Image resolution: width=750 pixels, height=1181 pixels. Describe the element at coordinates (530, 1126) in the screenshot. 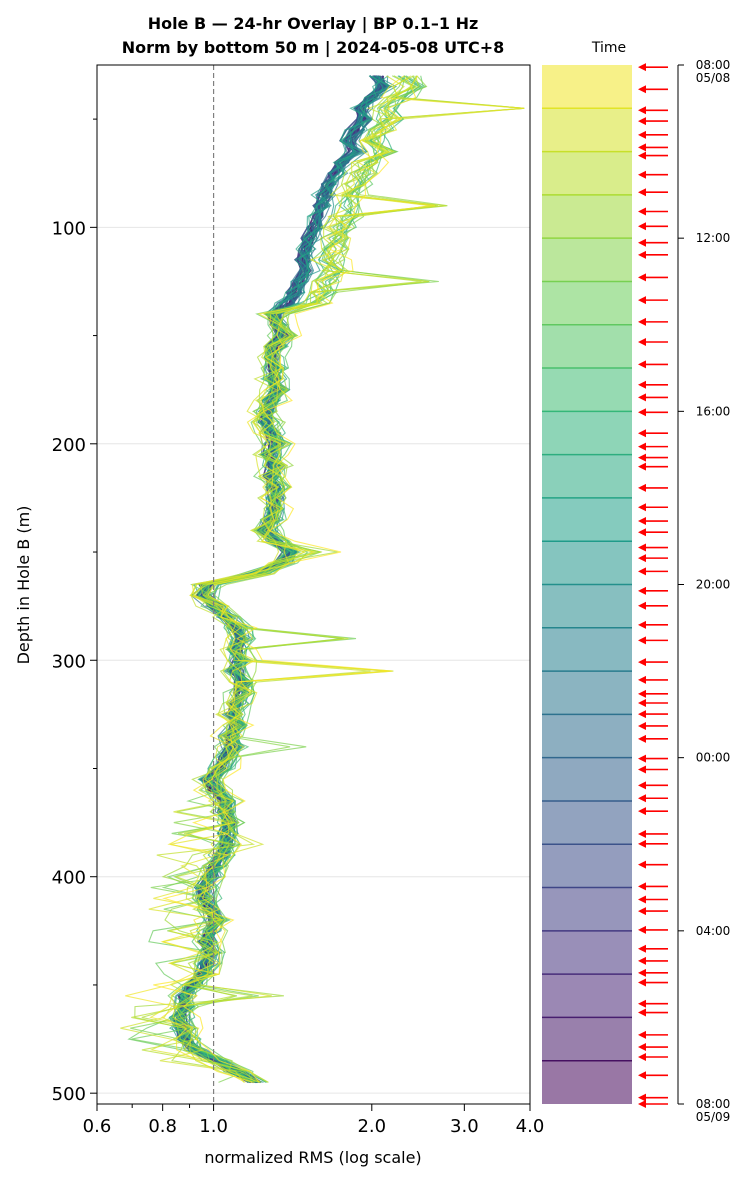

I see `x-tick-label-5: 4.0` at that location.